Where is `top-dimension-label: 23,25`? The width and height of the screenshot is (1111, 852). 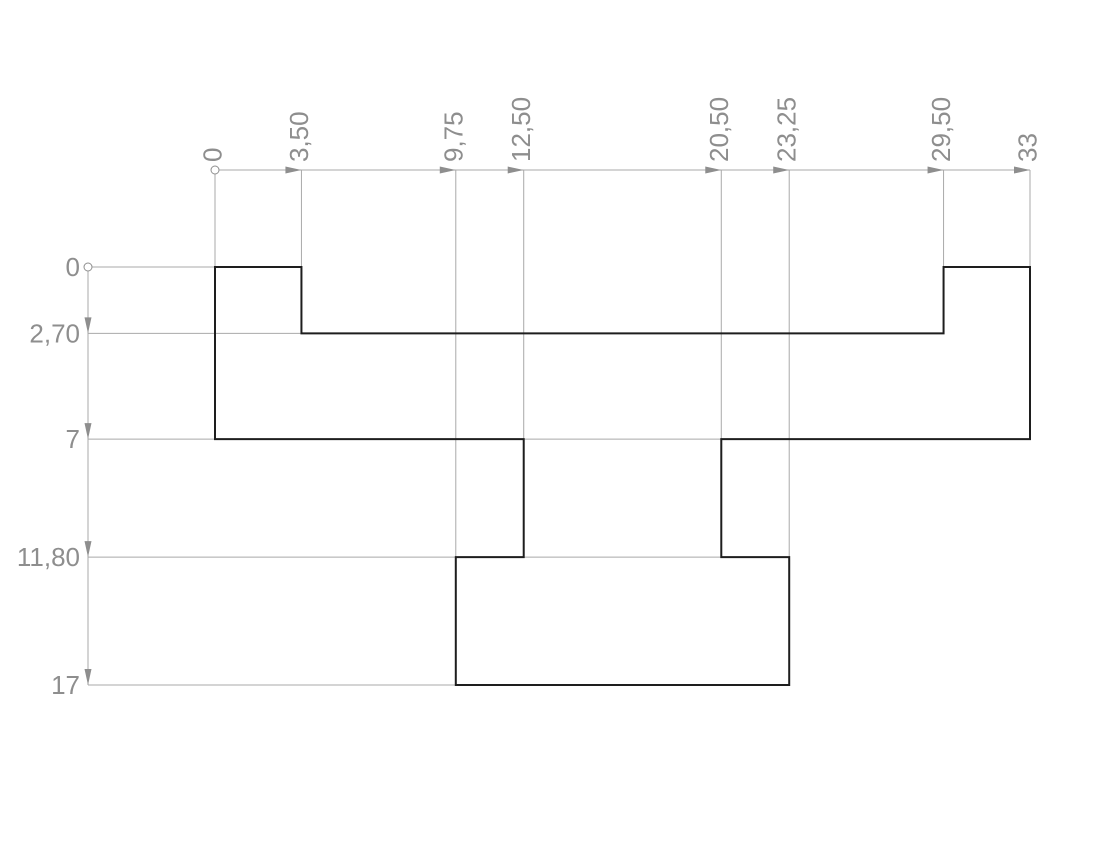 top-dimension-label: 23,25 is located at coordinates (787, 129).